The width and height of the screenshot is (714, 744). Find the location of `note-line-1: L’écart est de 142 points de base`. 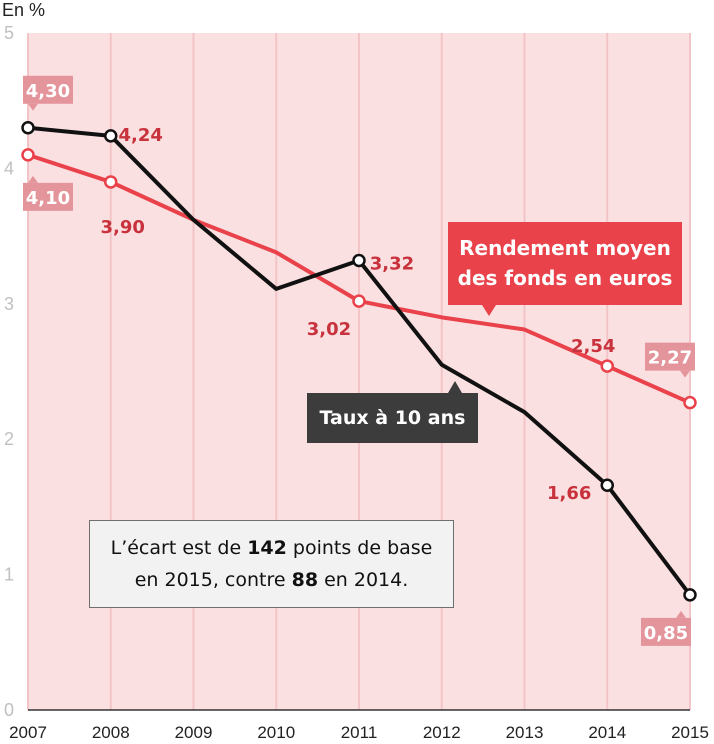

note-line-1: L’écart est de 142 points de base is located at coordinates (271, 548).